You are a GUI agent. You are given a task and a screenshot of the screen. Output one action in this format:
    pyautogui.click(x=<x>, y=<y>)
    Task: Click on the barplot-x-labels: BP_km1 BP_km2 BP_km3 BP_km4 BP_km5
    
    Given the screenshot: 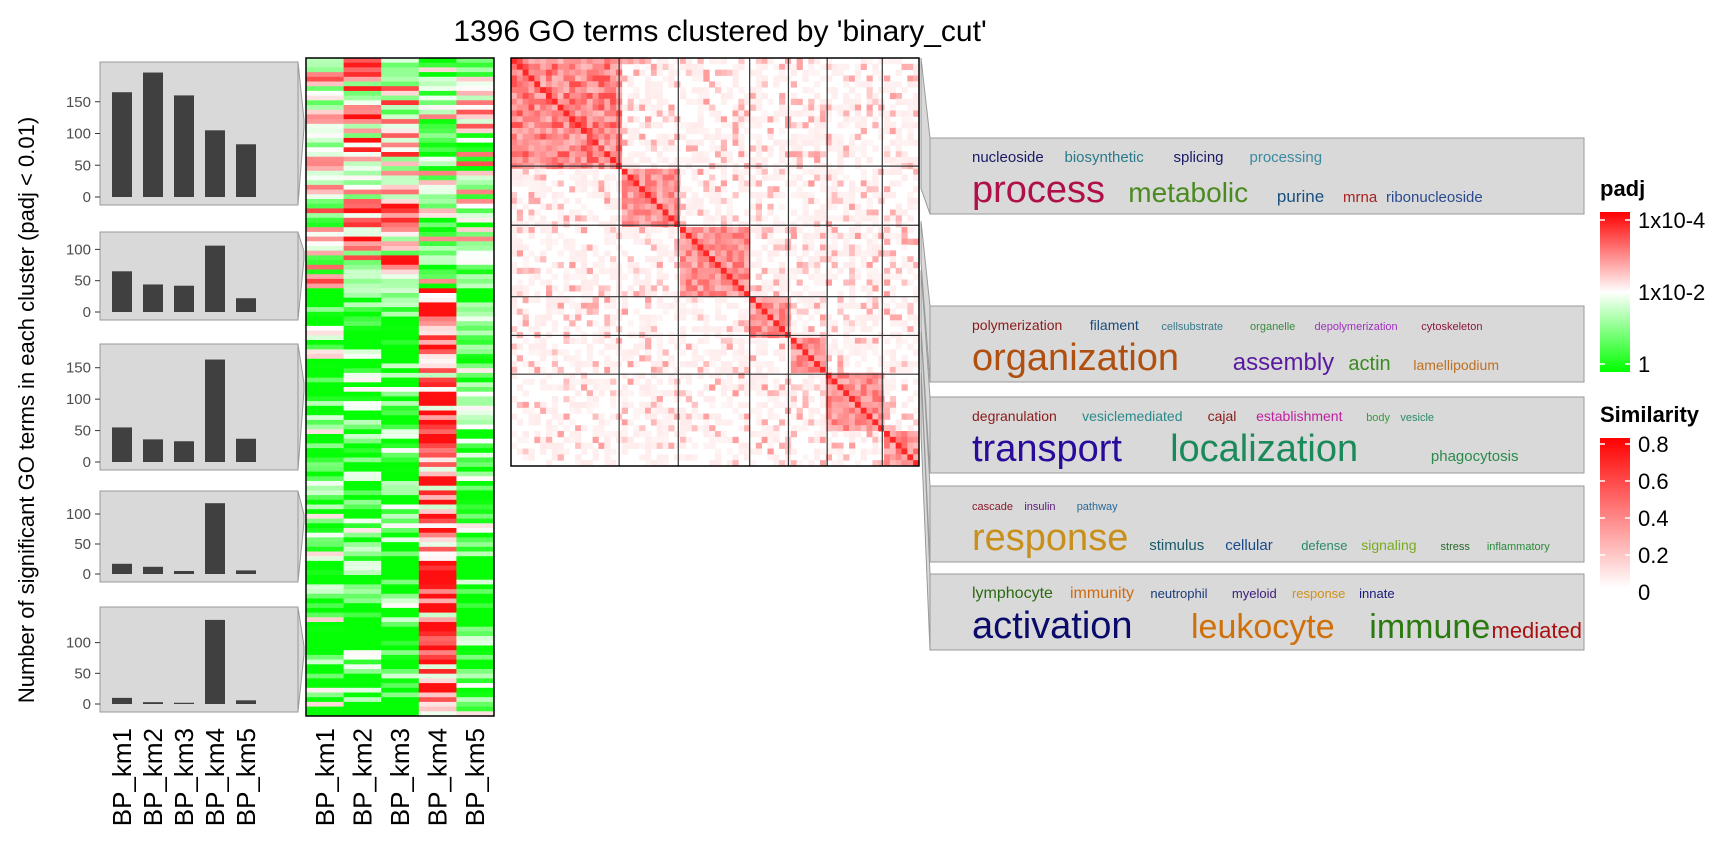 What is the action you would take?
    pyautogui.click(x=184, y=777)
    